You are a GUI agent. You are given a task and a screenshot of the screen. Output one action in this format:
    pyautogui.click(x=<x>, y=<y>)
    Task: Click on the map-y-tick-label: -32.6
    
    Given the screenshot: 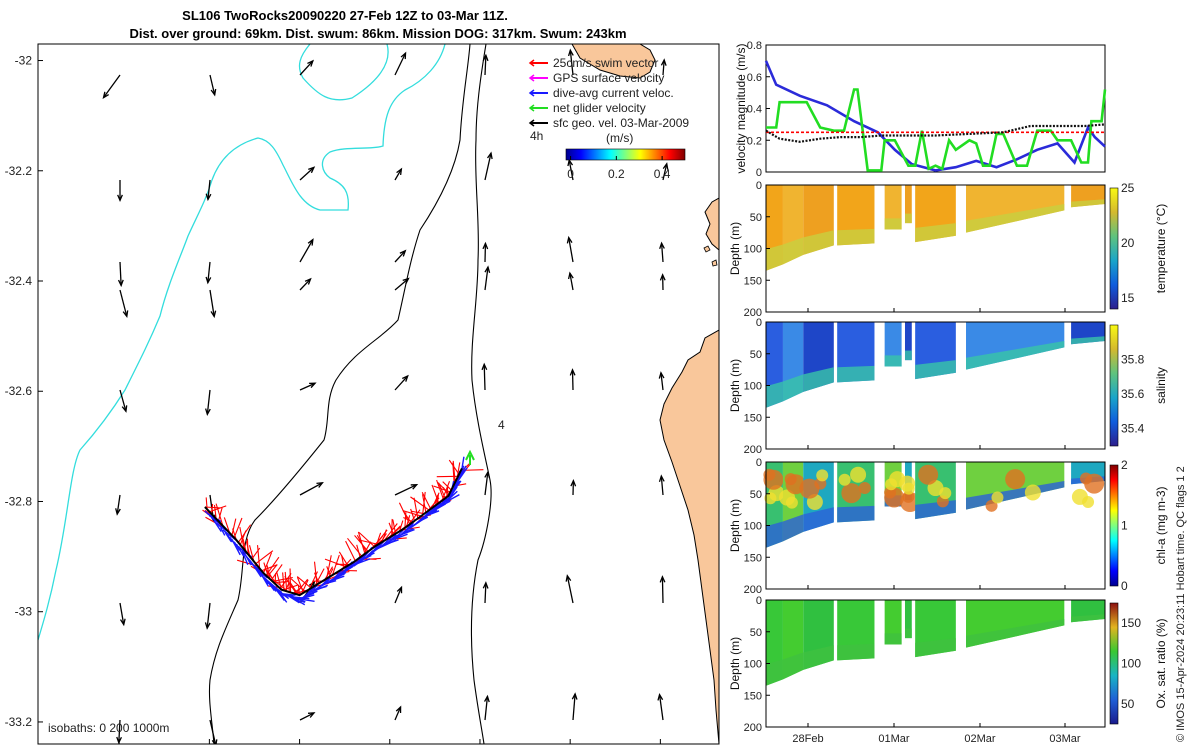 What is the action you would take?
    pyautogui.click(x=19, y=391)
    